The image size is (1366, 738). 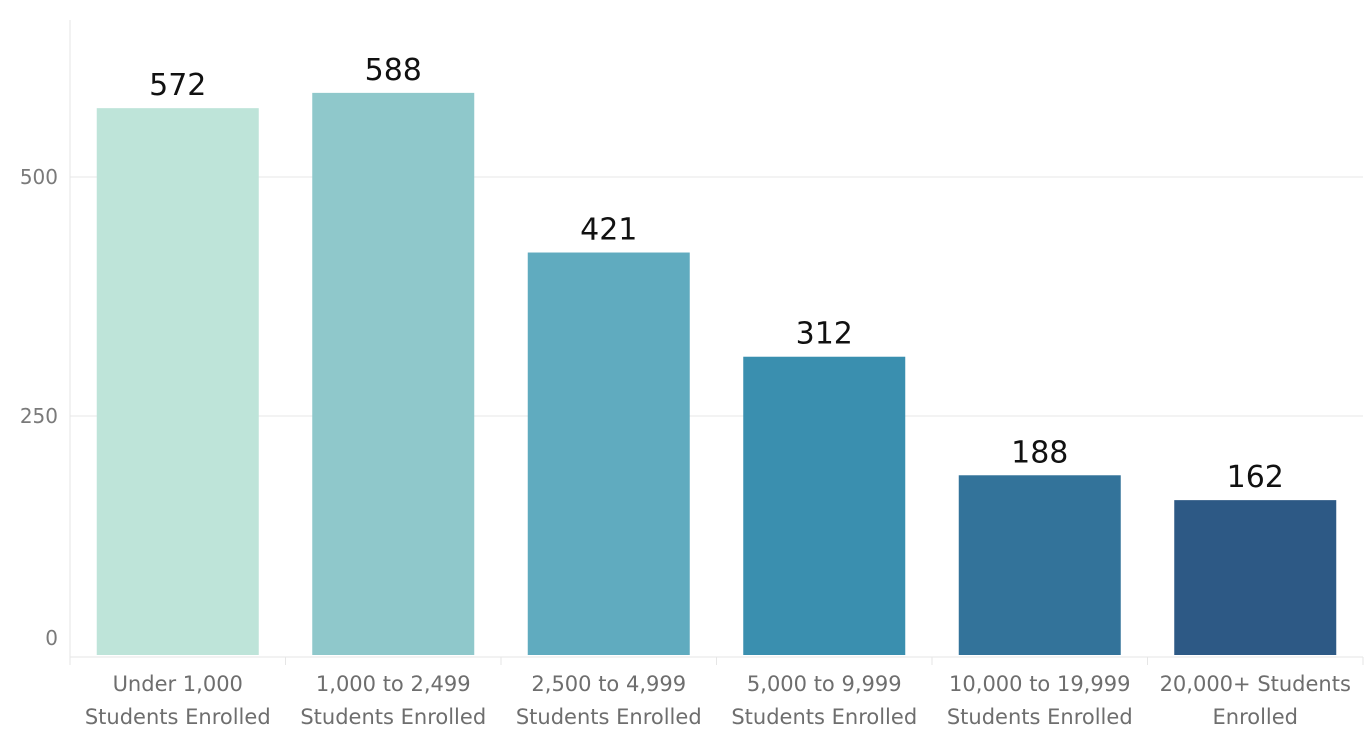 What do you see at coordinates (39, 416) in the screenshot?
I see `y-tick-label: 250` at bounding box center [39, 416].